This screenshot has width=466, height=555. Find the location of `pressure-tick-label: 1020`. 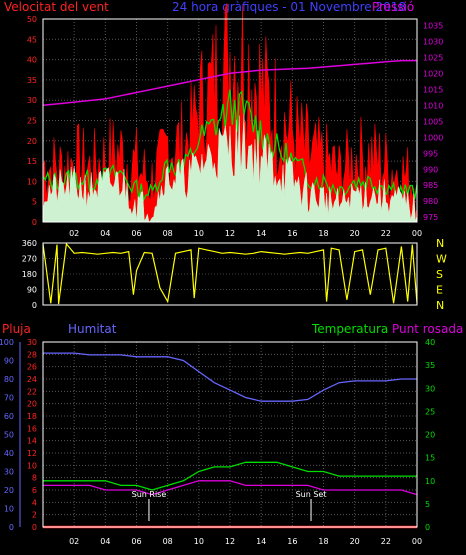

pressure-tick-label: 1020 is located at coordinates (433, 73).